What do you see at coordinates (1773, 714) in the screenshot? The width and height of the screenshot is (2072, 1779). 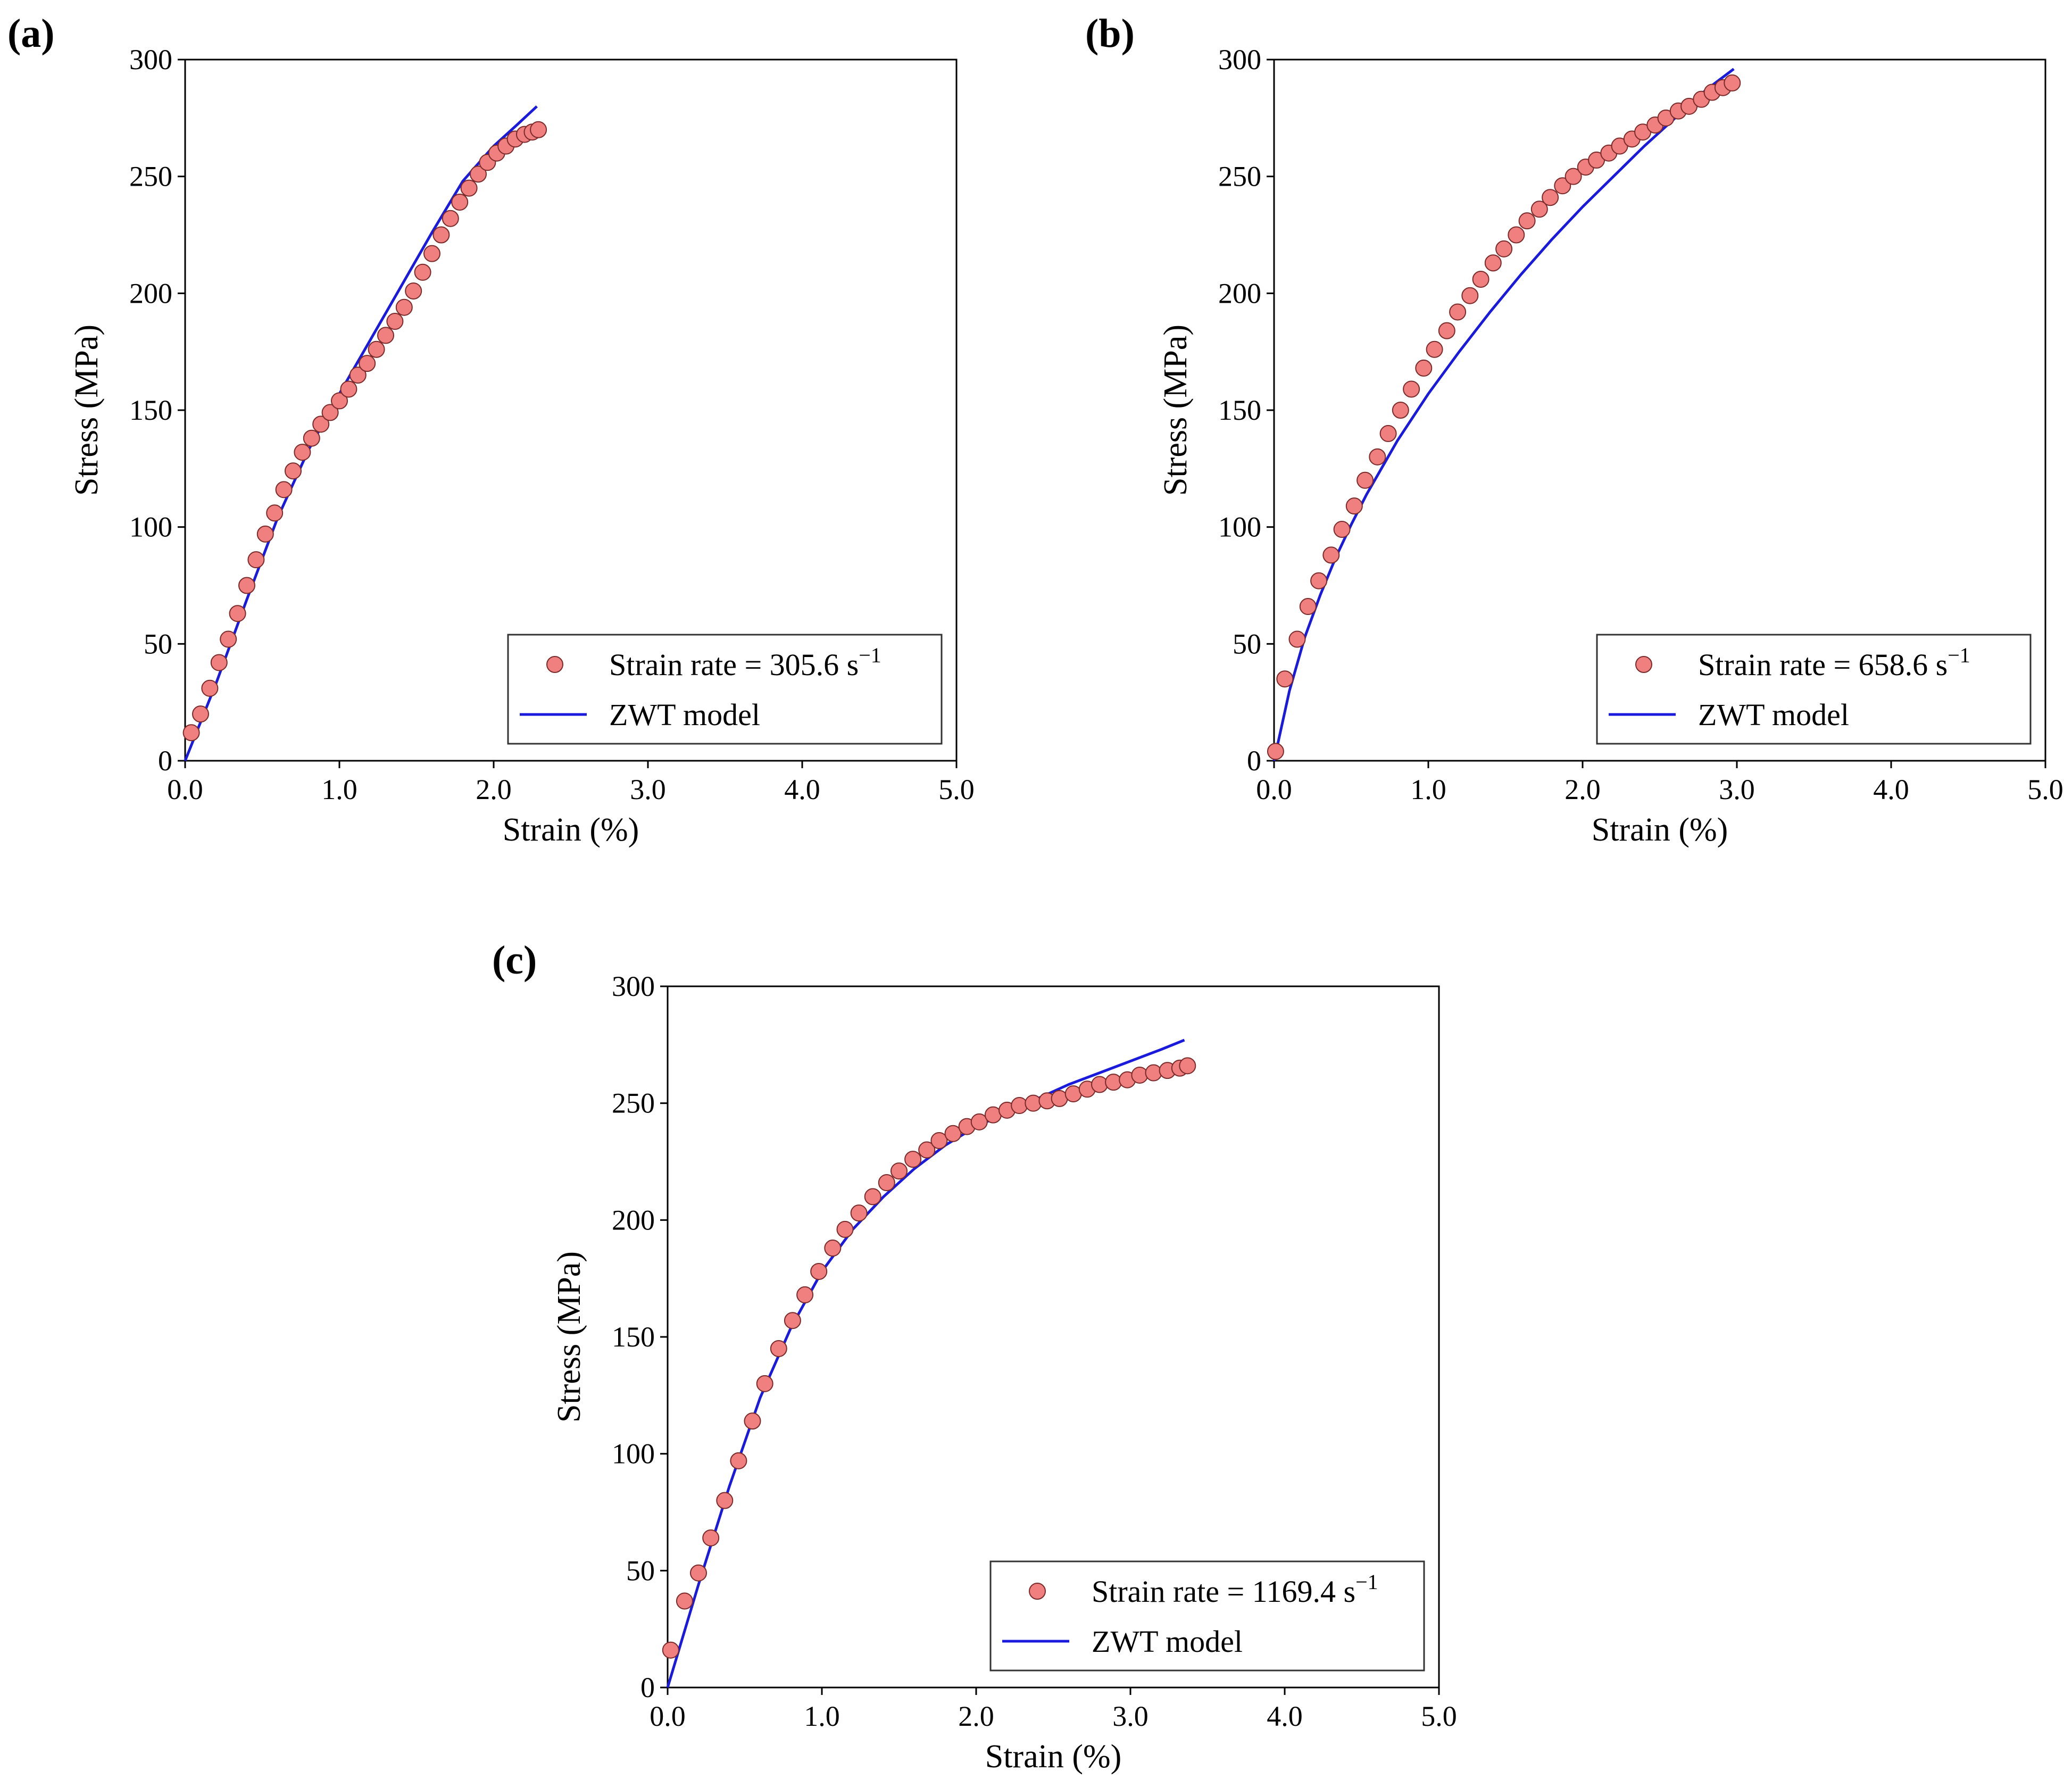 I see `legend-line-label: ZWT model` at bounding box center [1773, 714].